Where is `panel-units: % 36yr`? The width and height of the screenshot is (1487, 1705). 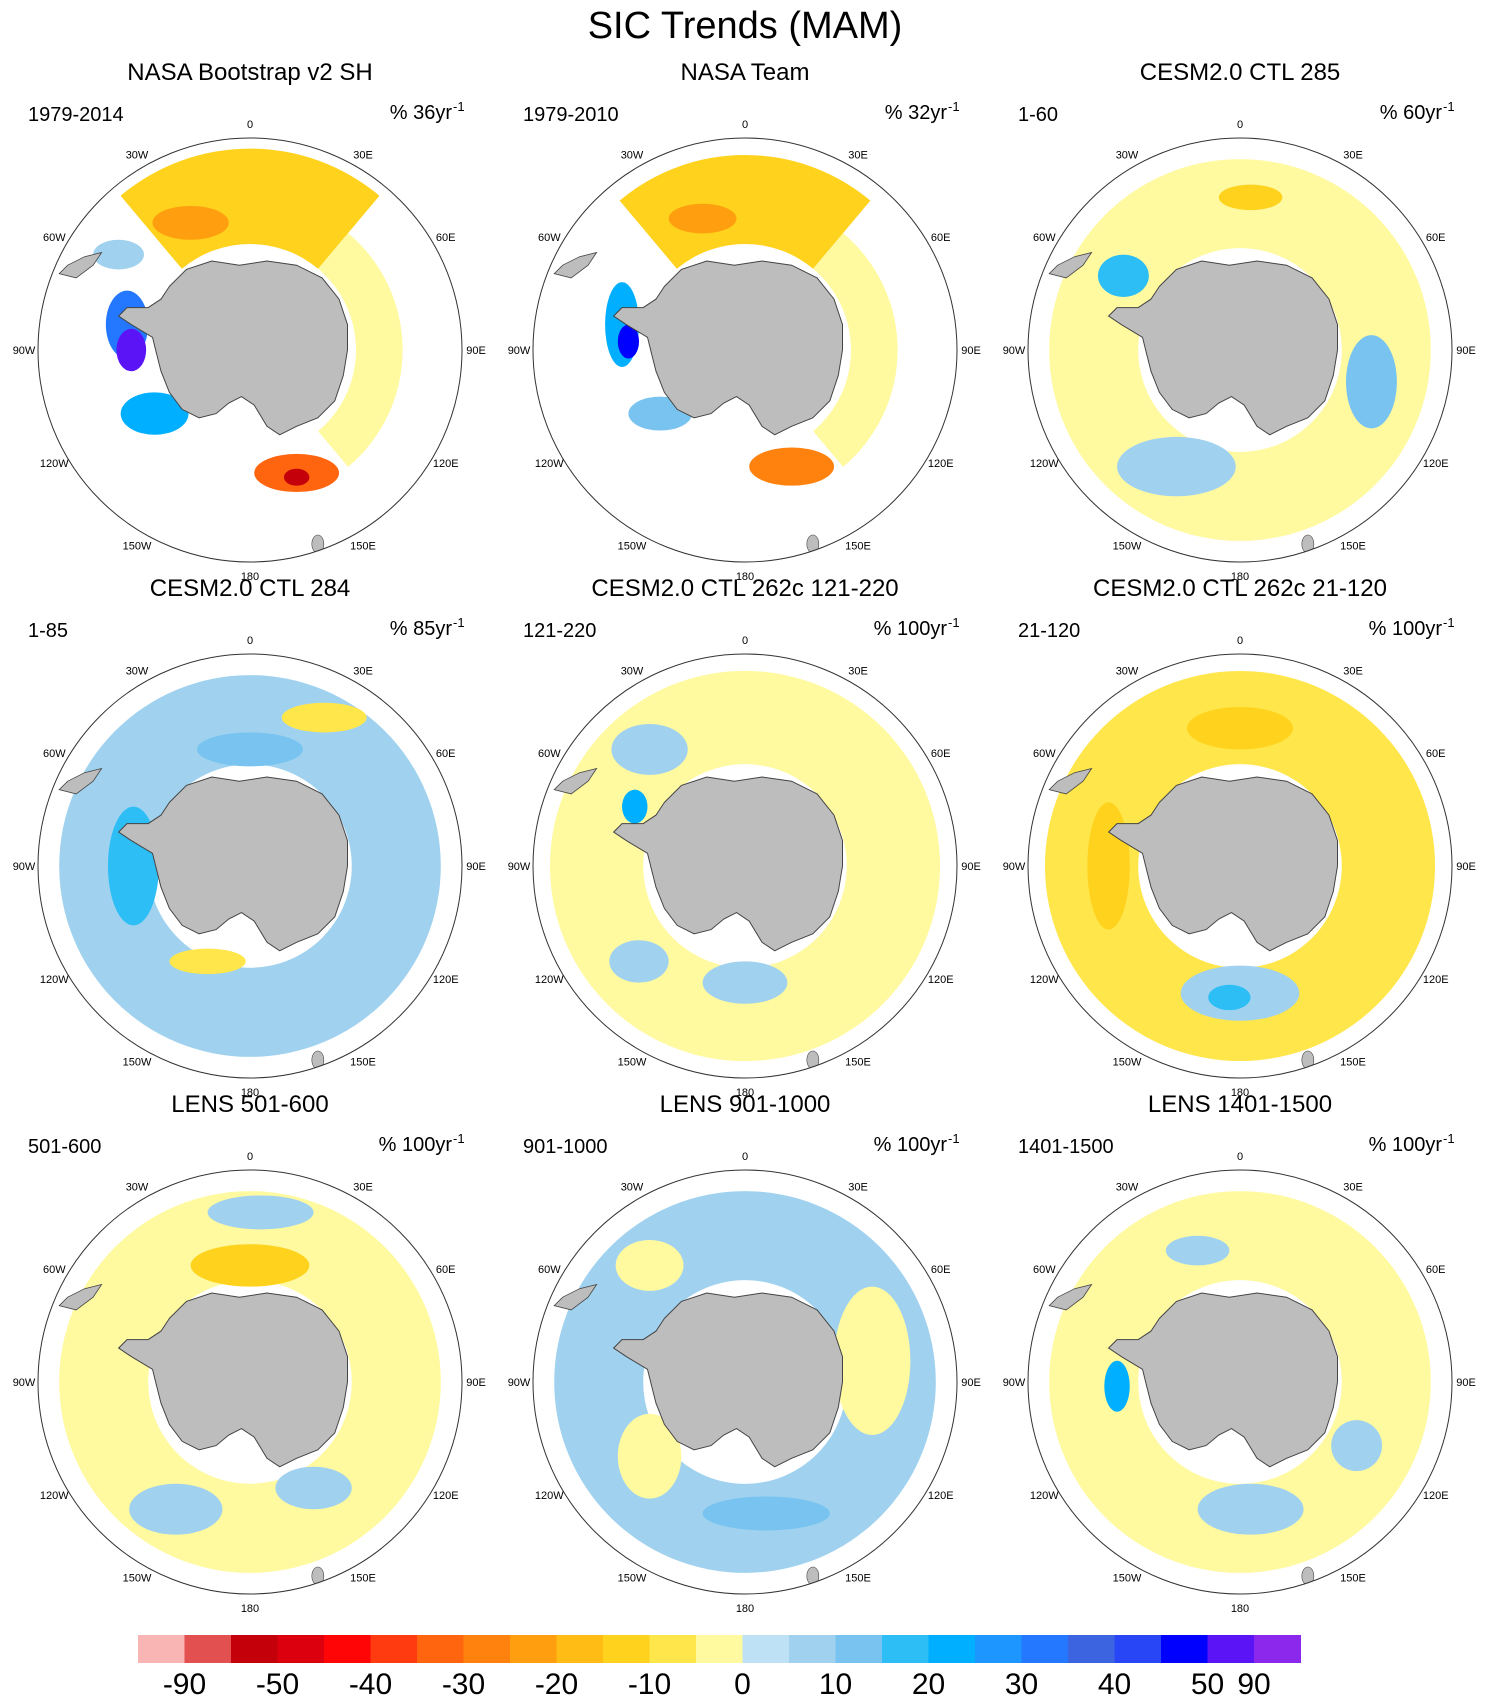 panel-units: % 36yr is located at coordinates (421, 113).